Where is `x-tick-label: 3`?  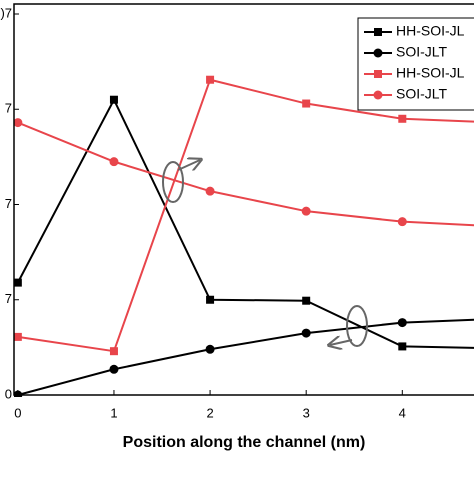 x-tick-label: 3 is located at coordinates (306, 412).